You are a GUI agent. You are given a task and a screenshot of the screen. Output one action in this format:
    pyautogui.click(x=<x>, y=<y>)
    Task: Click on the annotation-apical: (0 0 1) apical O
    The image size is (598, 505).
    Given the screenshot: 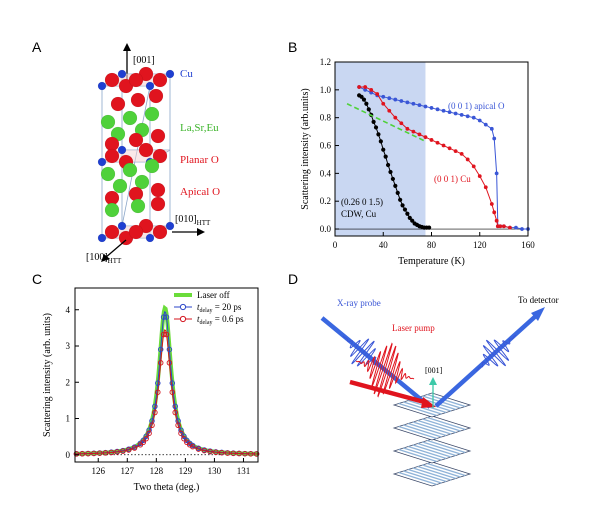 What is the action you would take?
    pyautogui.click(x=476, y=106)
    